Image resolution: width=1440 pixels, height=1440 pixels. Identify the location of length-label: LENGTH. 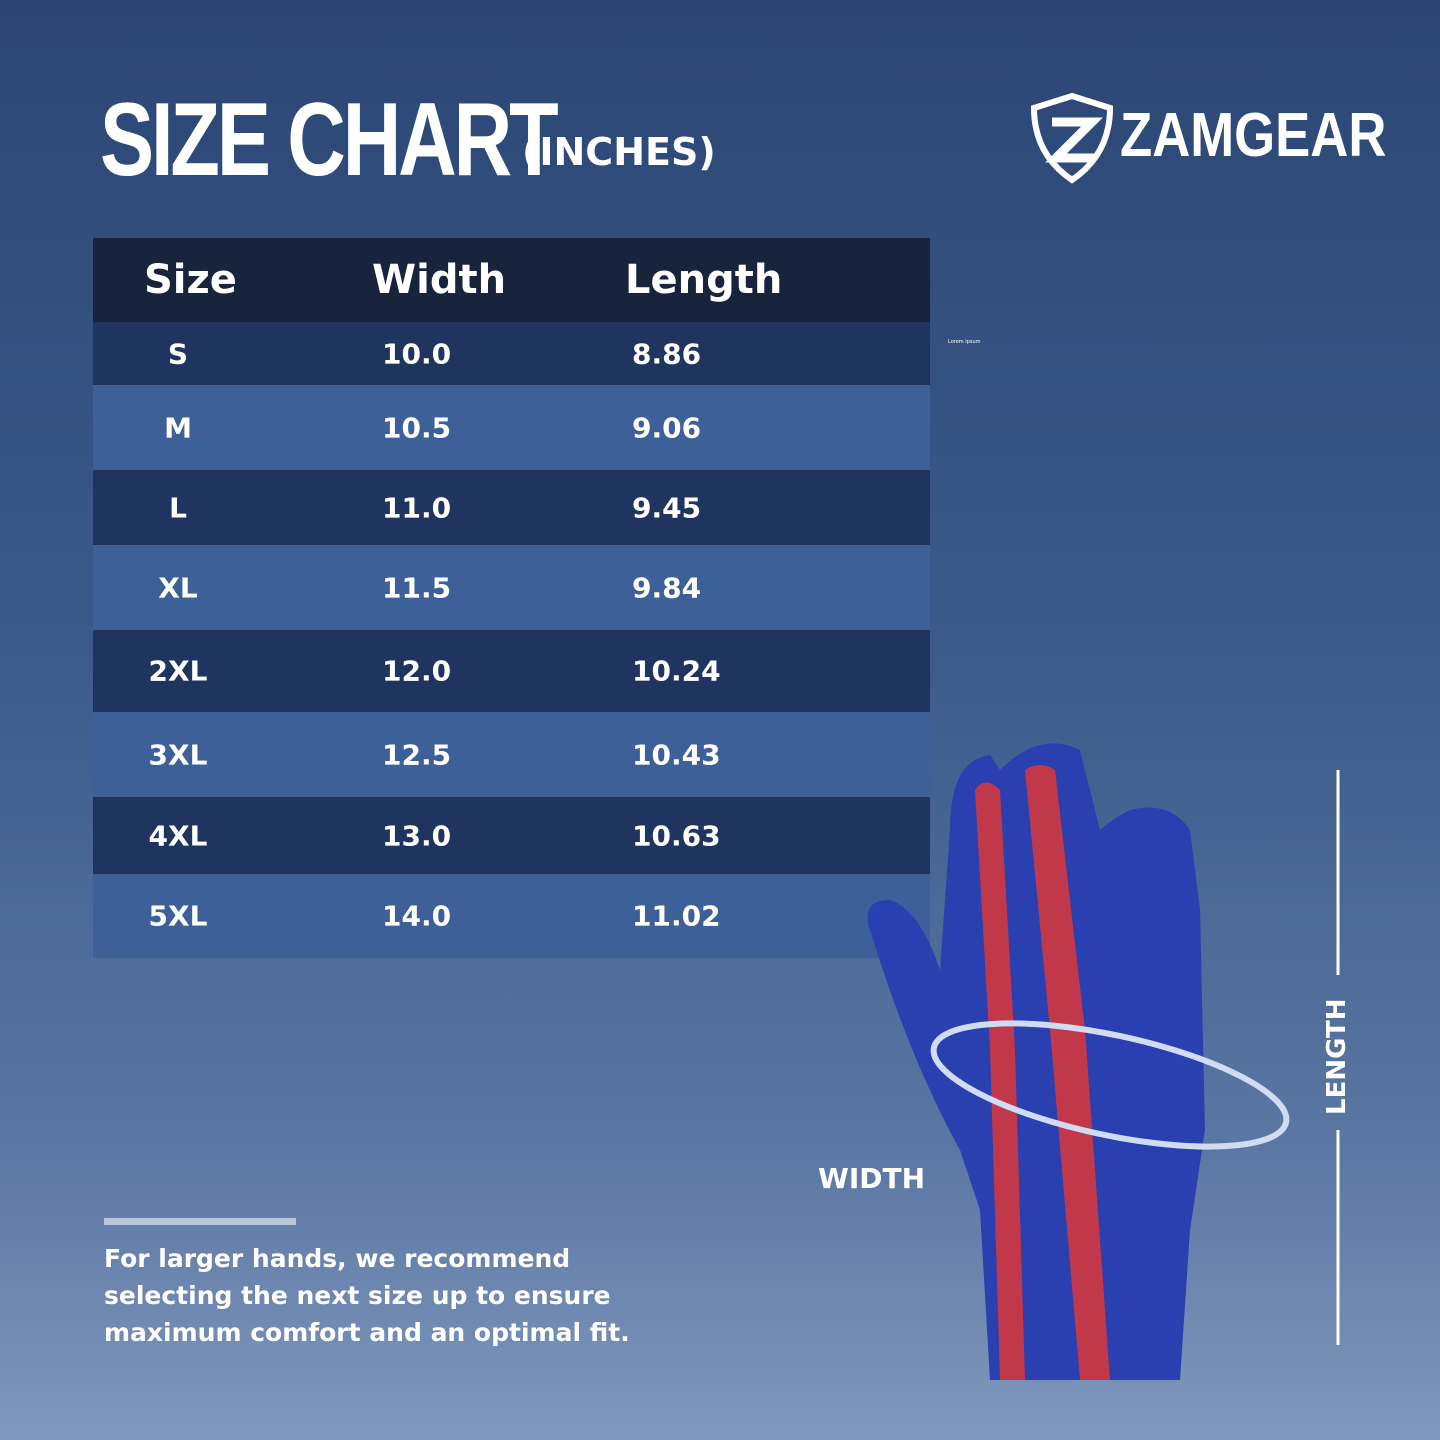
(1337, 1056).